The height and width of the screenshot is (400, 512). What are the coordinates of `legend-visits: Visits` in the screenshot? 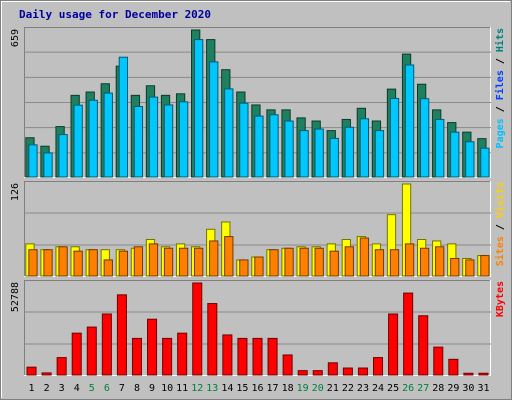 It's located at (500, 200).